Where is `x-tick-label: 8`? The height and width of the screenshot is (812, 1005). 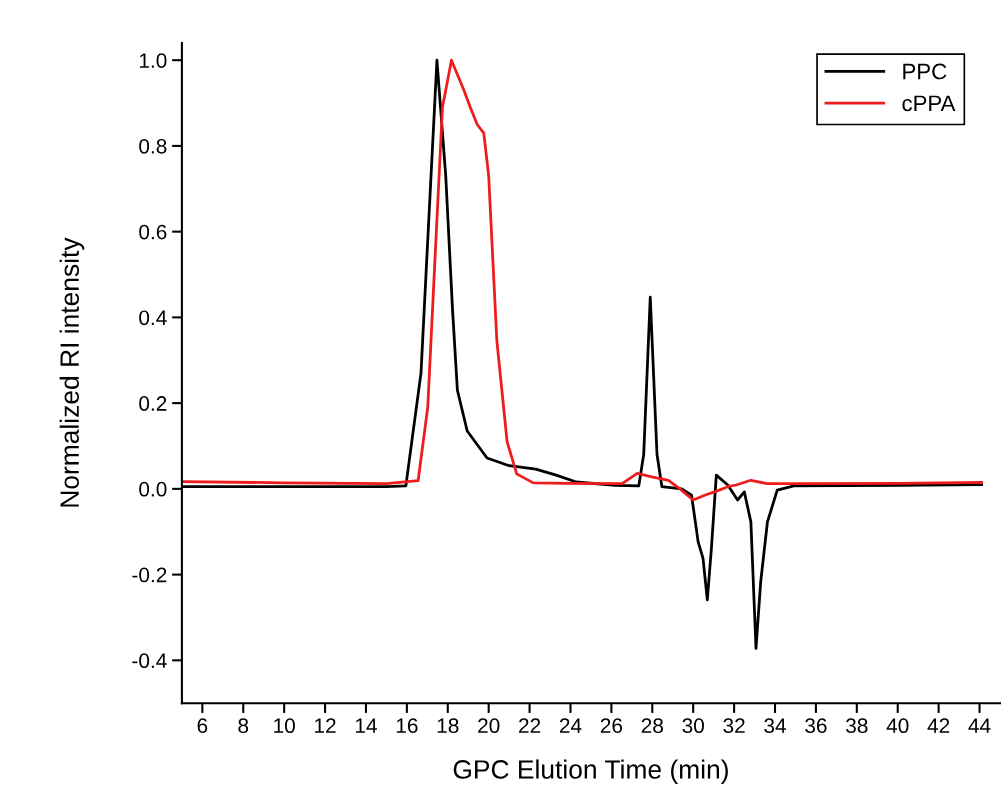 x-tick-label: 8 is located at coordinates (243, 726).